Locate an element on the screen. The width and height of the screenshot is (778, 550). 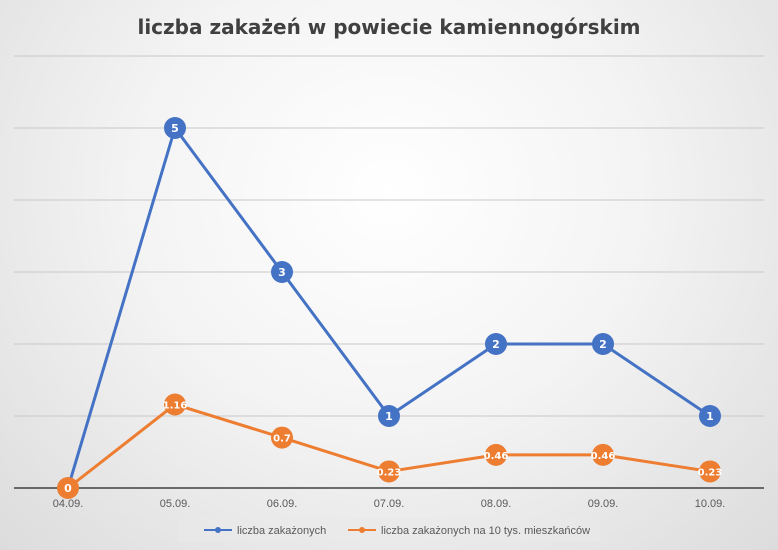
x-tick-label: 09.09. is located at coordinates (603, 504).